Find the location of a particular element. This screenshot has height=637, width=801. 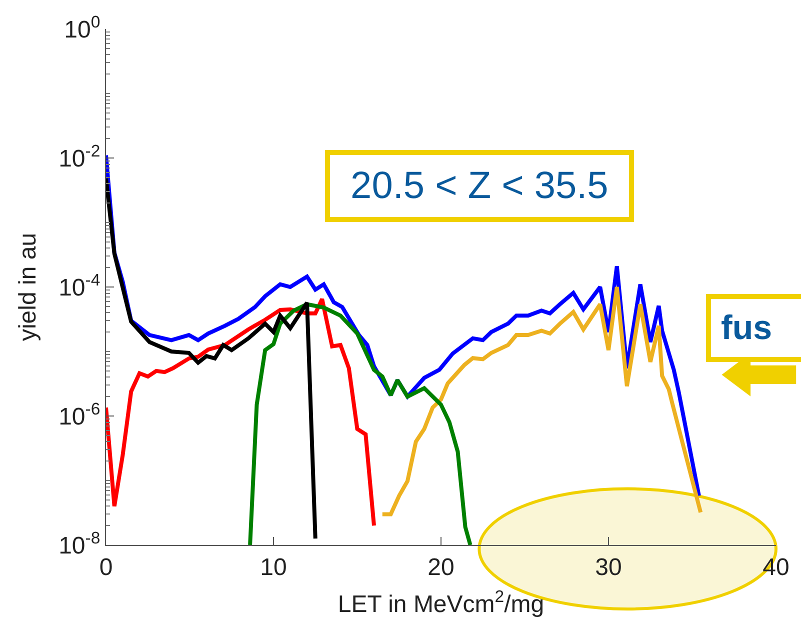

x-tick-label: 0 is located at coordinates (106, 567).